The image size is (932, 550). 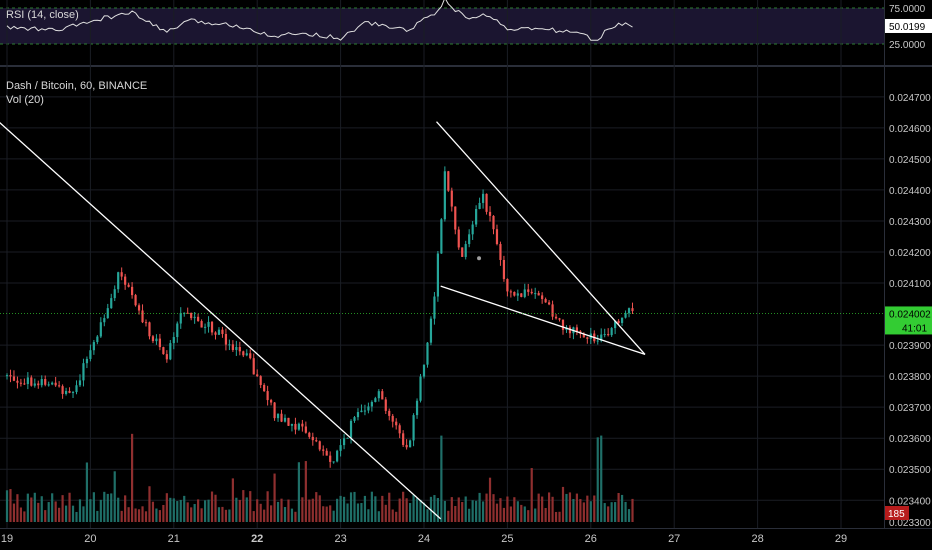 I want to click on rsi-value-label: 50.0199, so click(x=907, y=27).